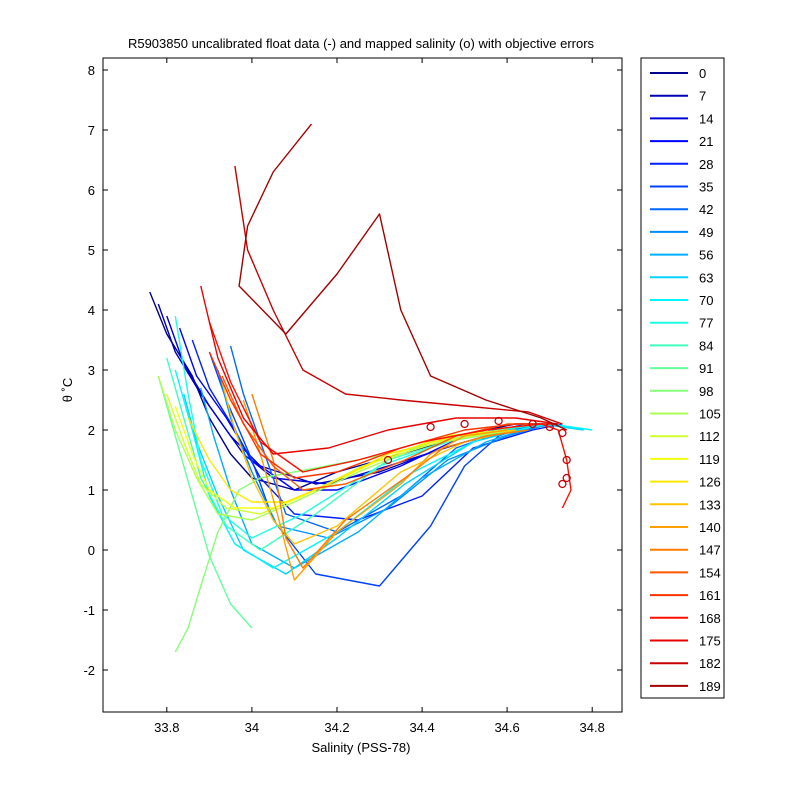 The width and height of the screenshot is (800, 805). Describe the element at coordinates (361, 747) in the screenshot. I see `x-axis-label: Salinity (PSS-78)` at that location.